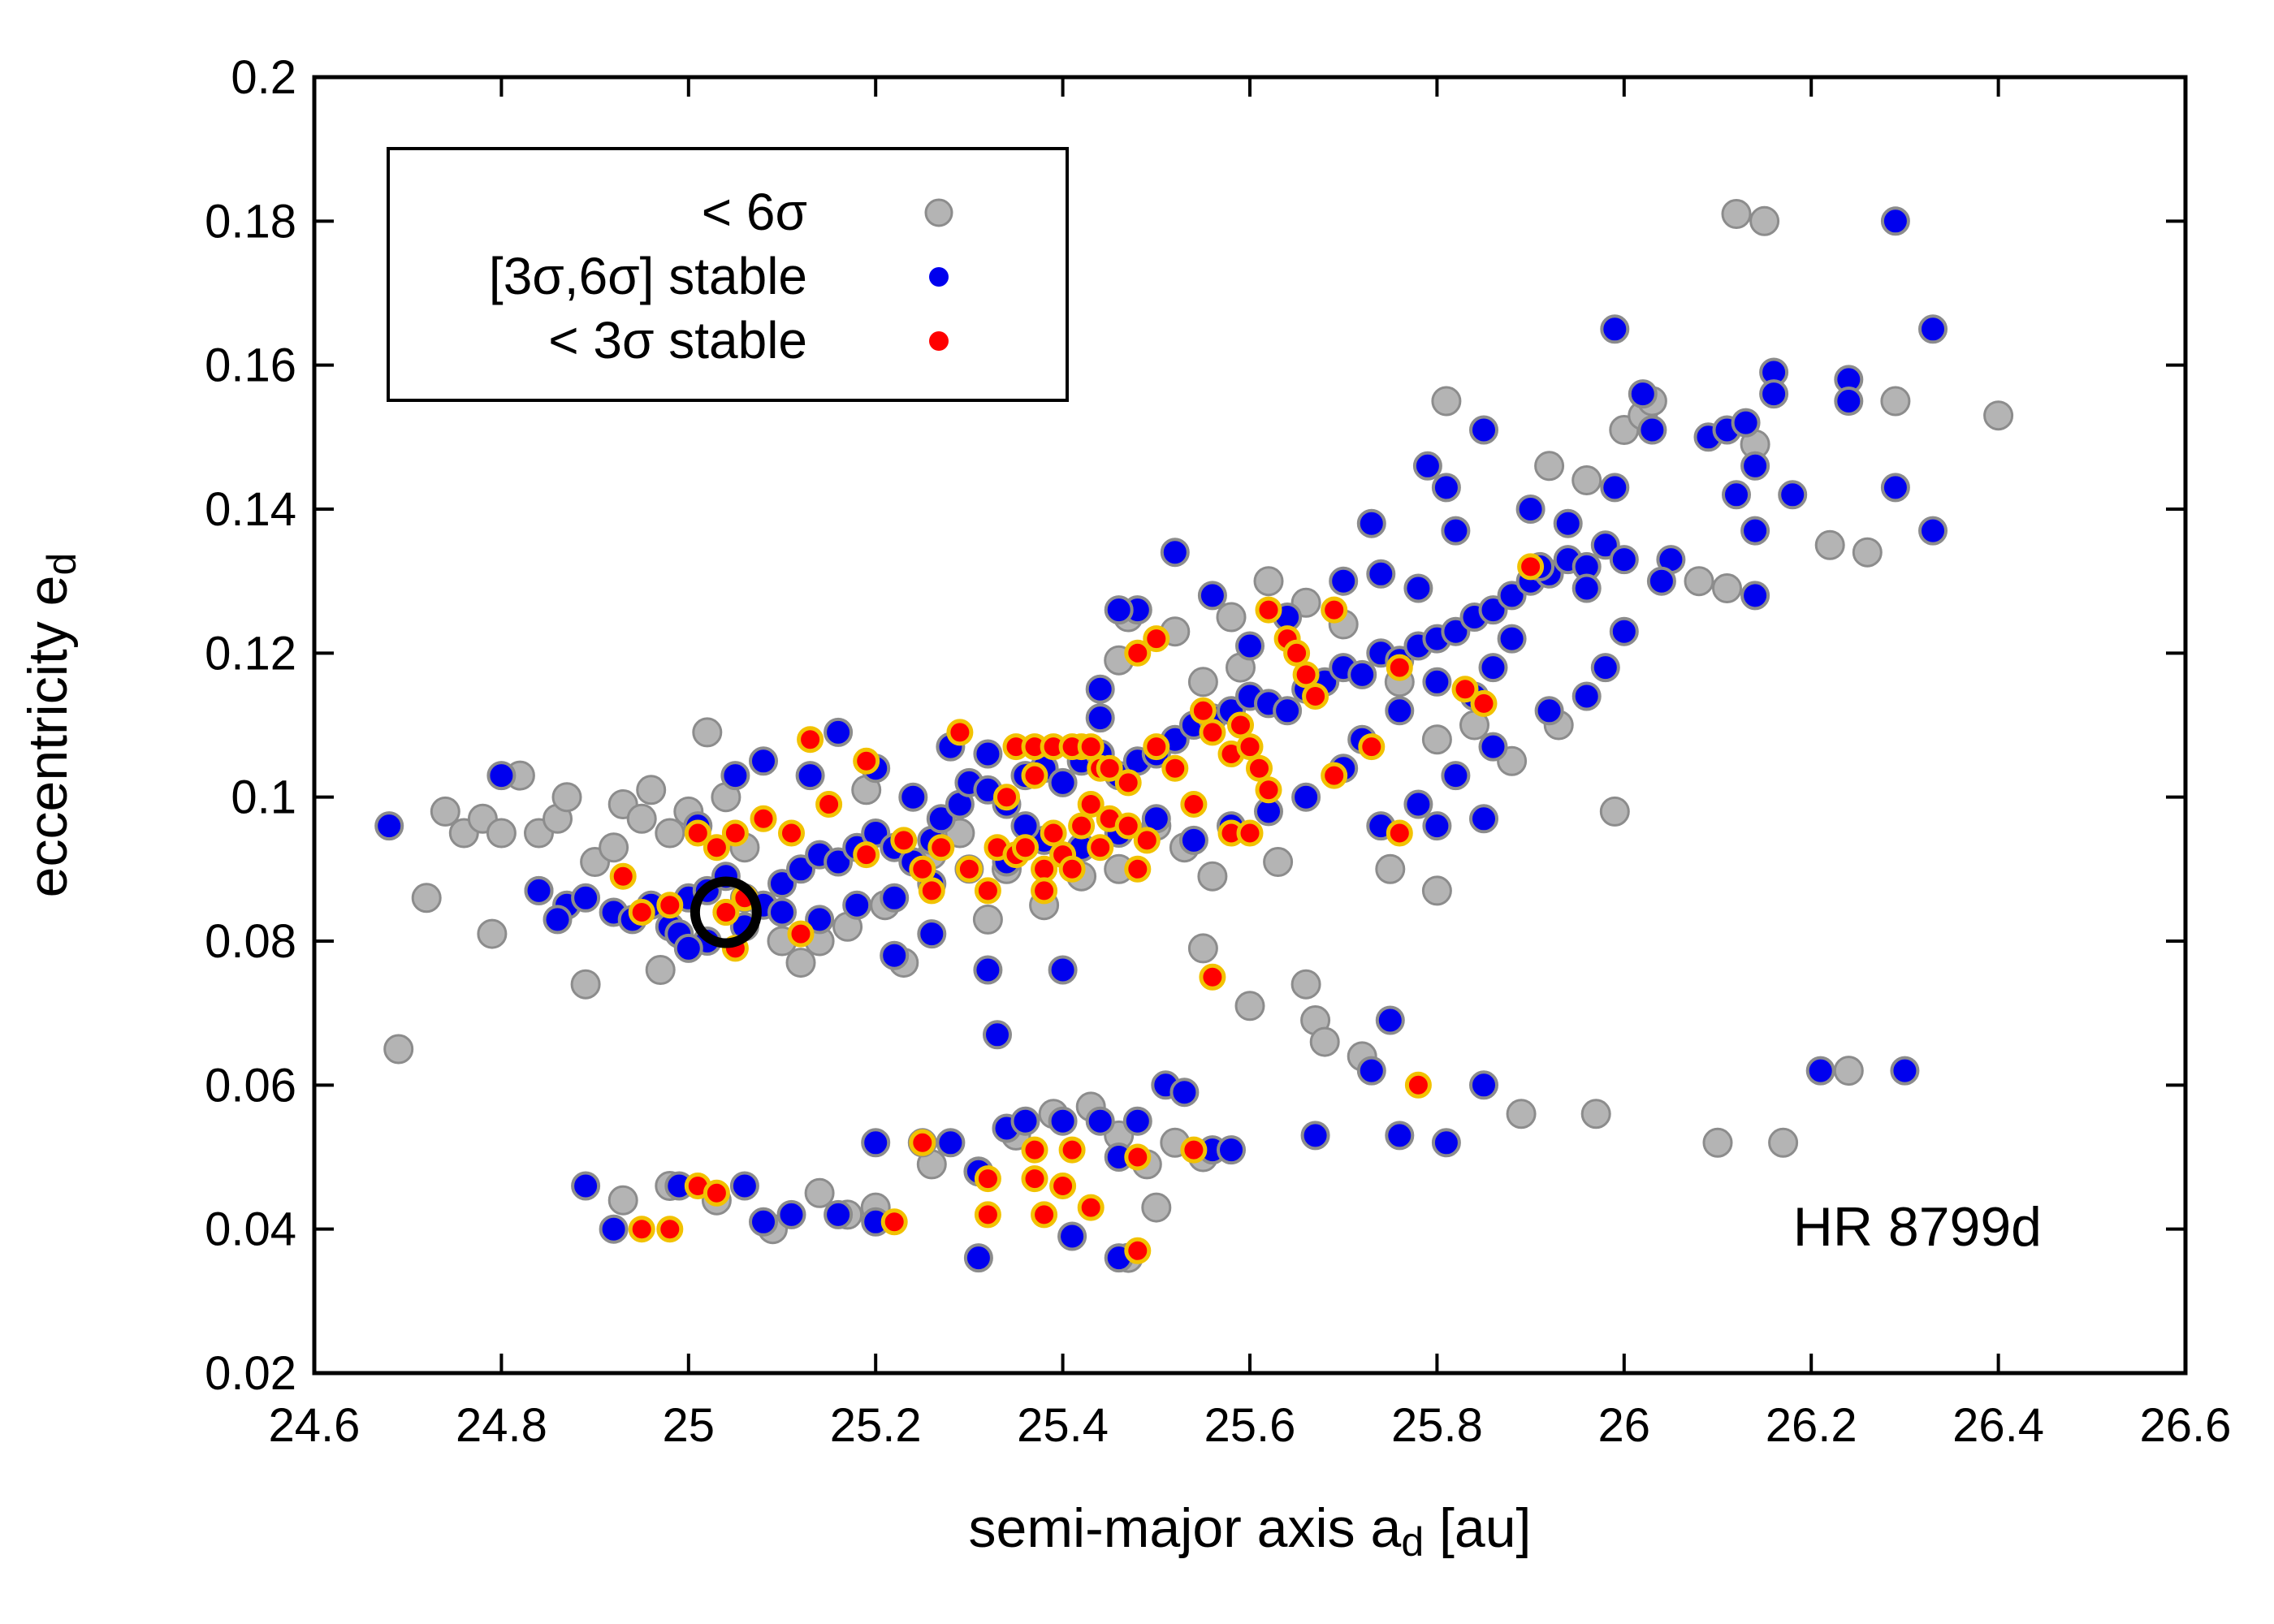  I want to click on x-axis-title-unit: [au], so click(1477, 1528).